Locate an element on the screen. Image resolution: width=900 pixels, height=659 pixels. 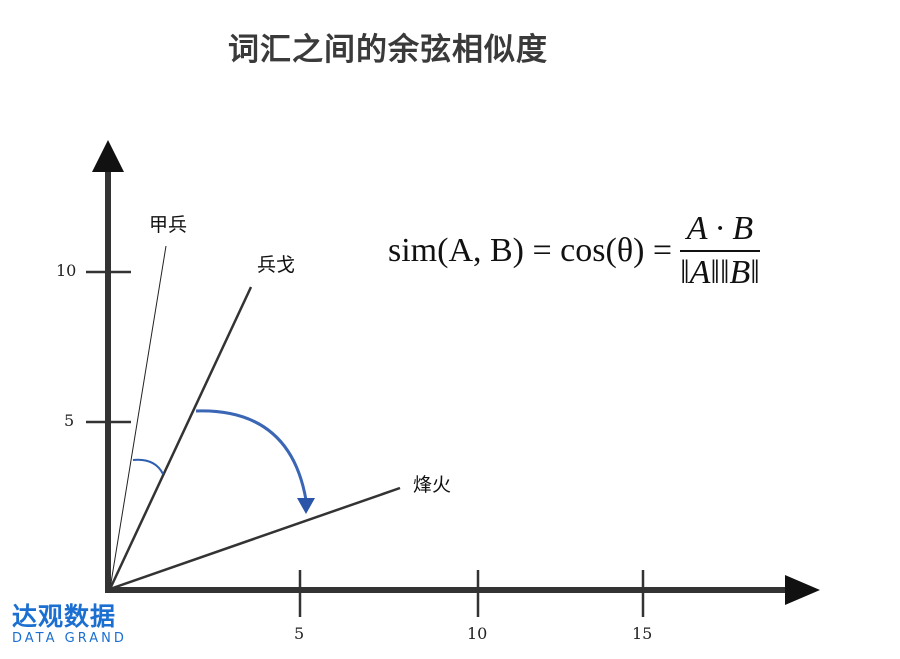
cosine-formula: sim(A, B) = cos(θ) = A · B ‖A‖‖B‖ is located at coordinates (574, 251).